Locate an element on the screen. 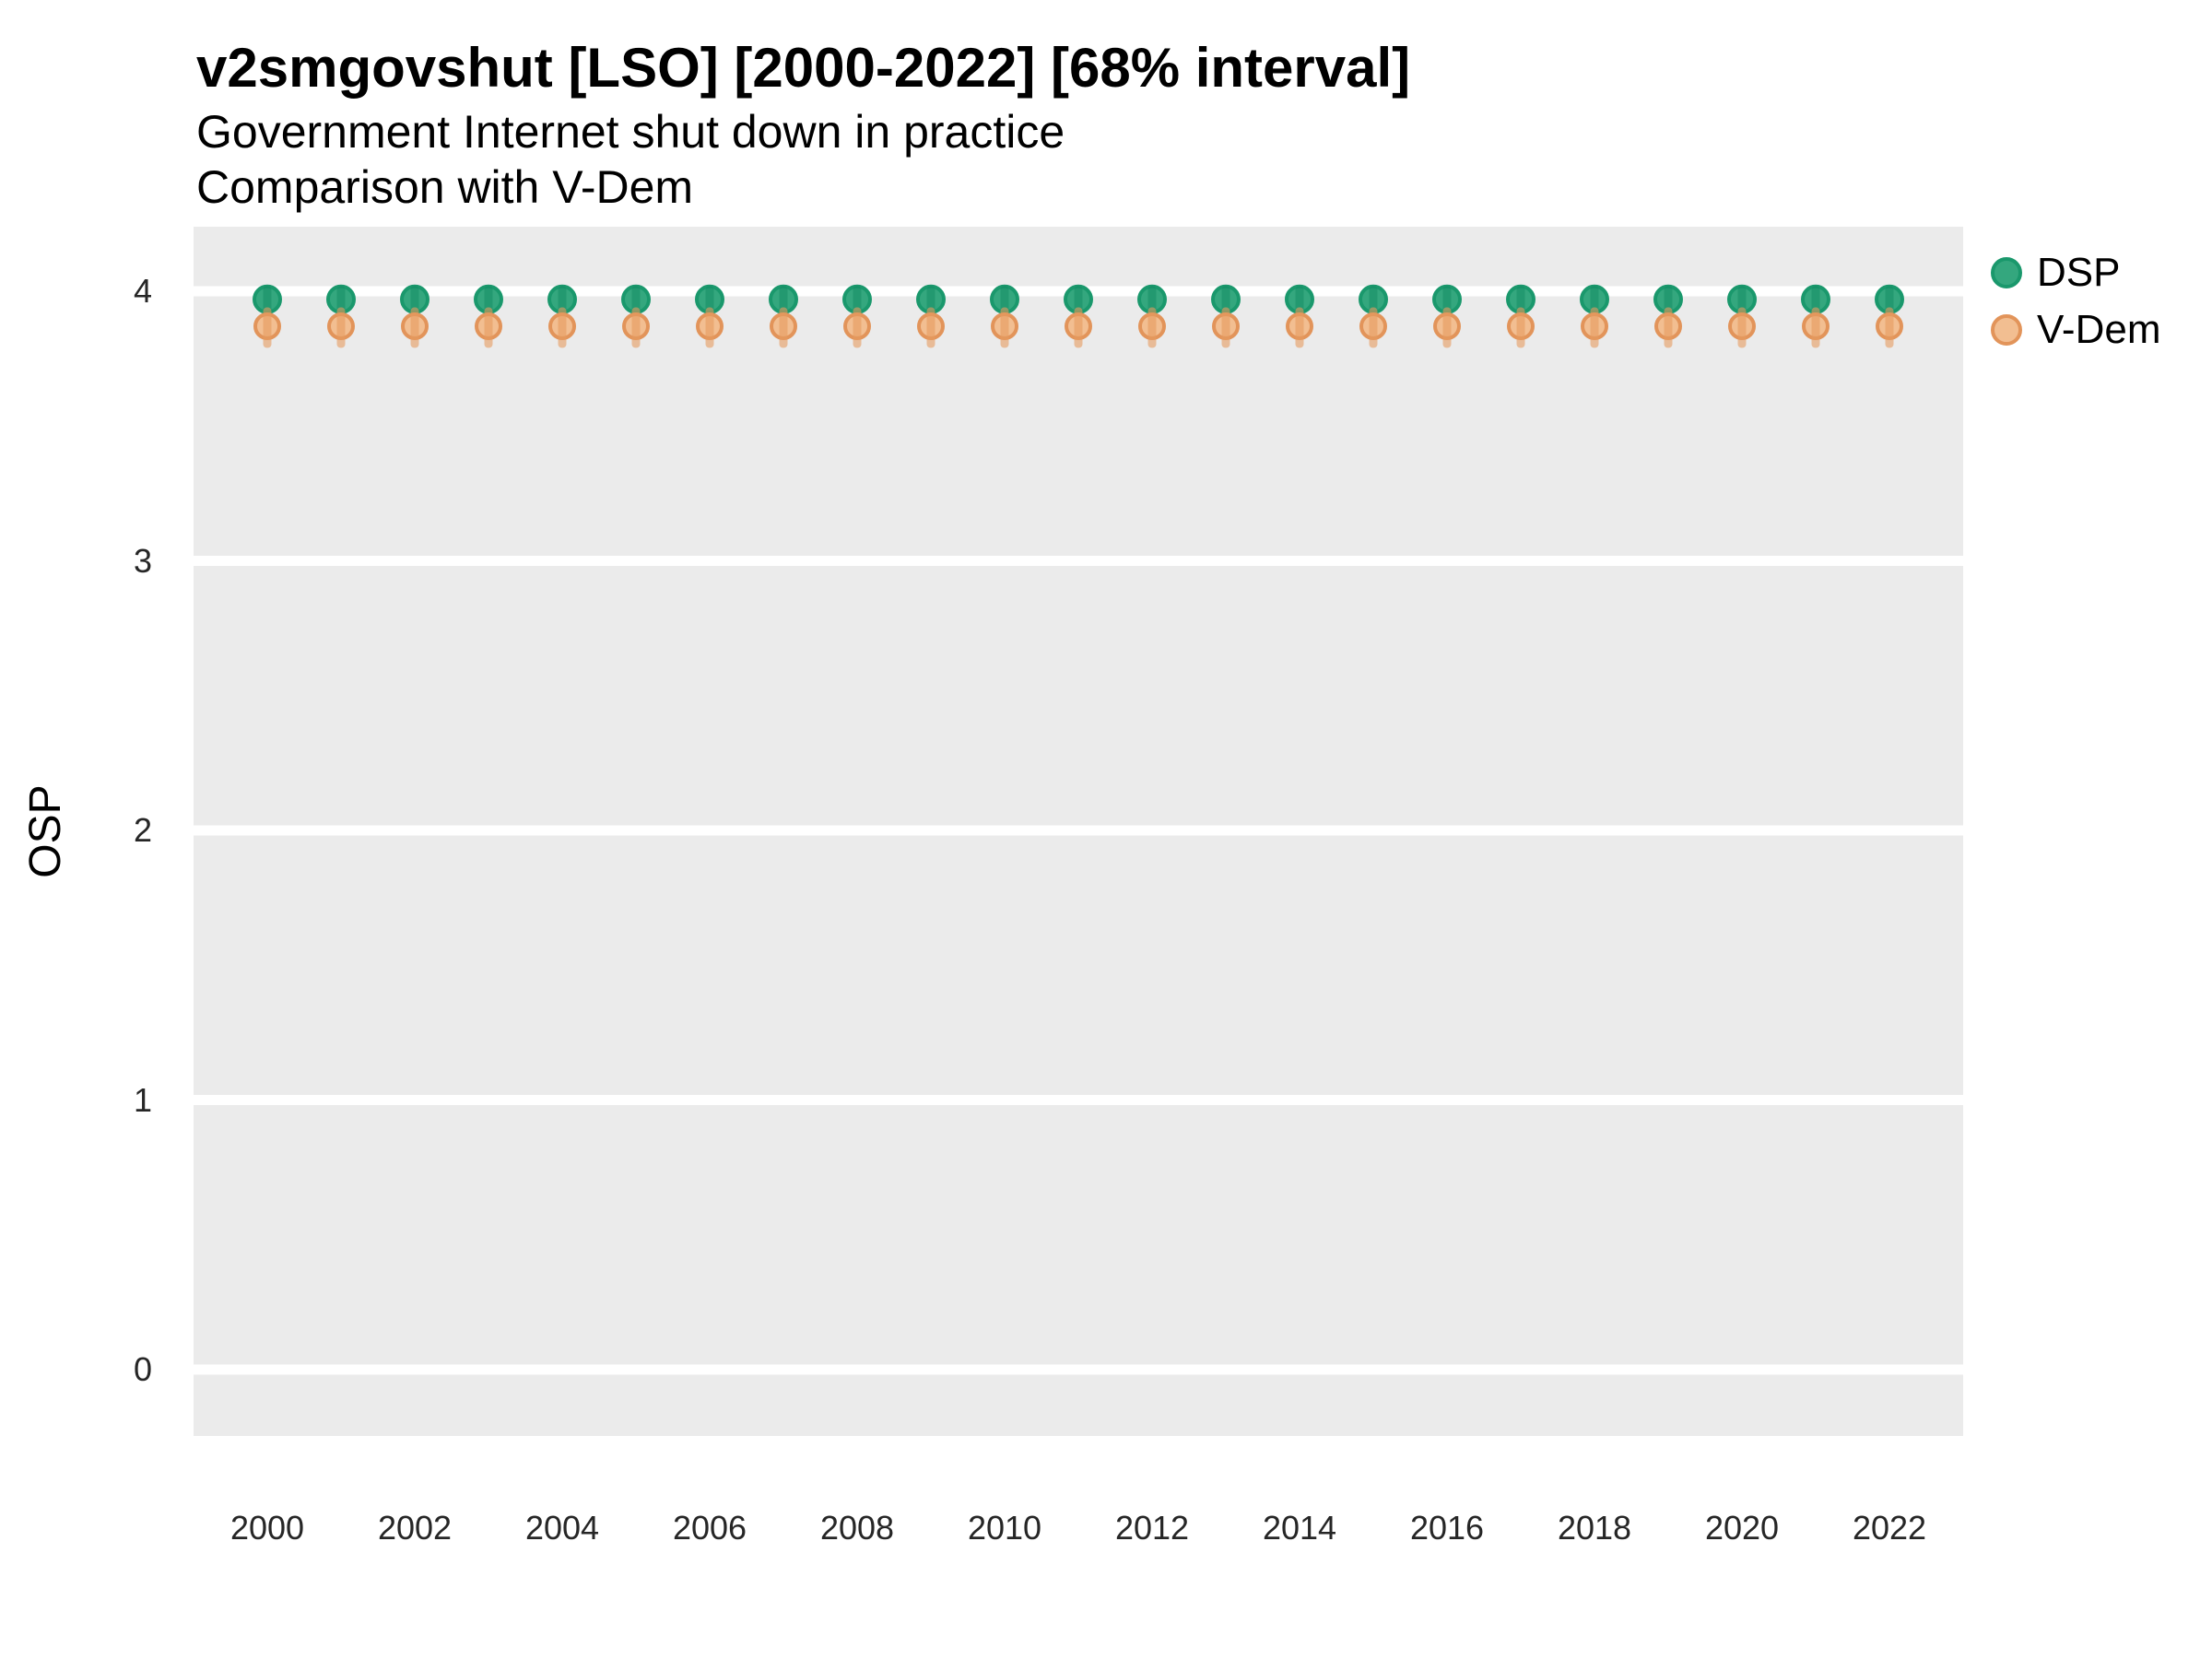 This screenshot has width=2212, height=1659. x-tick-label: 2014 is located at coordinates (1299, 1528).